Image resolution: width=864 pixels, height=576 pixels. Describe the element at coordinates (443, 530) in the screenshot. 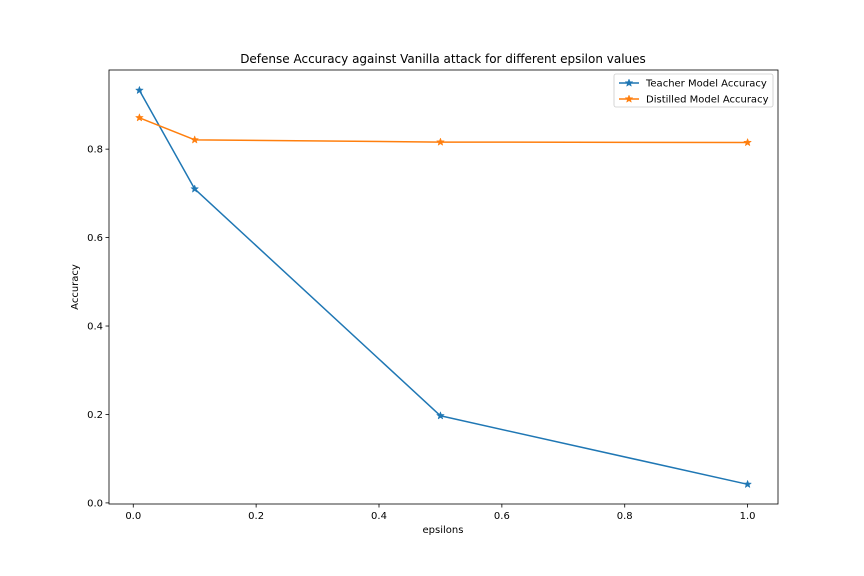

I see `x-axis-label: epsilons` at that location.